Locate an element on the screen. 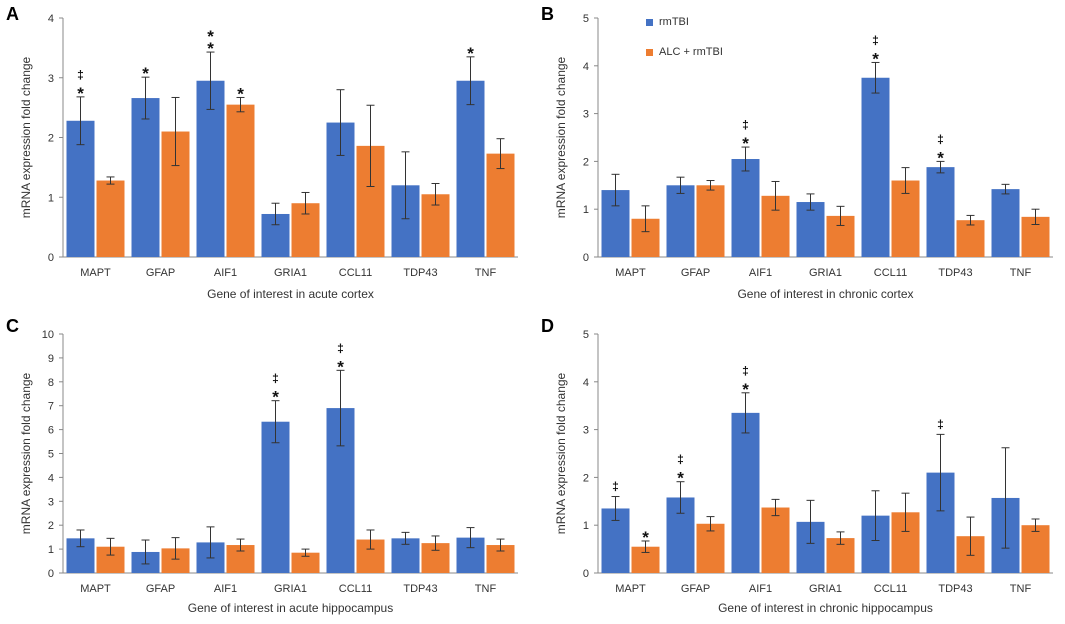 Image resolution: width=1065 pixels, height=624 pixels. panel-letter-d: D is located at coordinates (547, 326).